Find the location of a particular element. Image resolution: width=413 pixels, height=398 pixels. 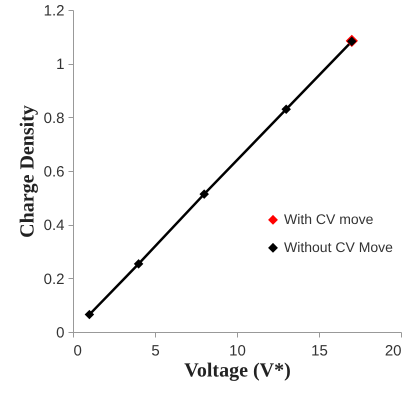

y-tick-label: 1 is located at coordinates (60, 65).